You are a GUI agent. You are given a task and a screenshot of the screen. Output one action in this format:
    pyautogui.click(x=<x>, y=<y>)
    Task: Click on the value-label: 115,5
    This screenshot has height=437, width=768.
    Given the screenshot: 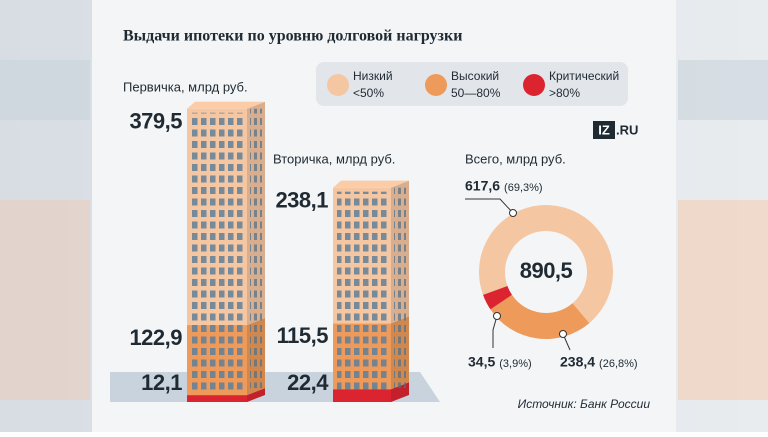 What is the action you would take?
    pyautogui.click(x=303, y=335)
    